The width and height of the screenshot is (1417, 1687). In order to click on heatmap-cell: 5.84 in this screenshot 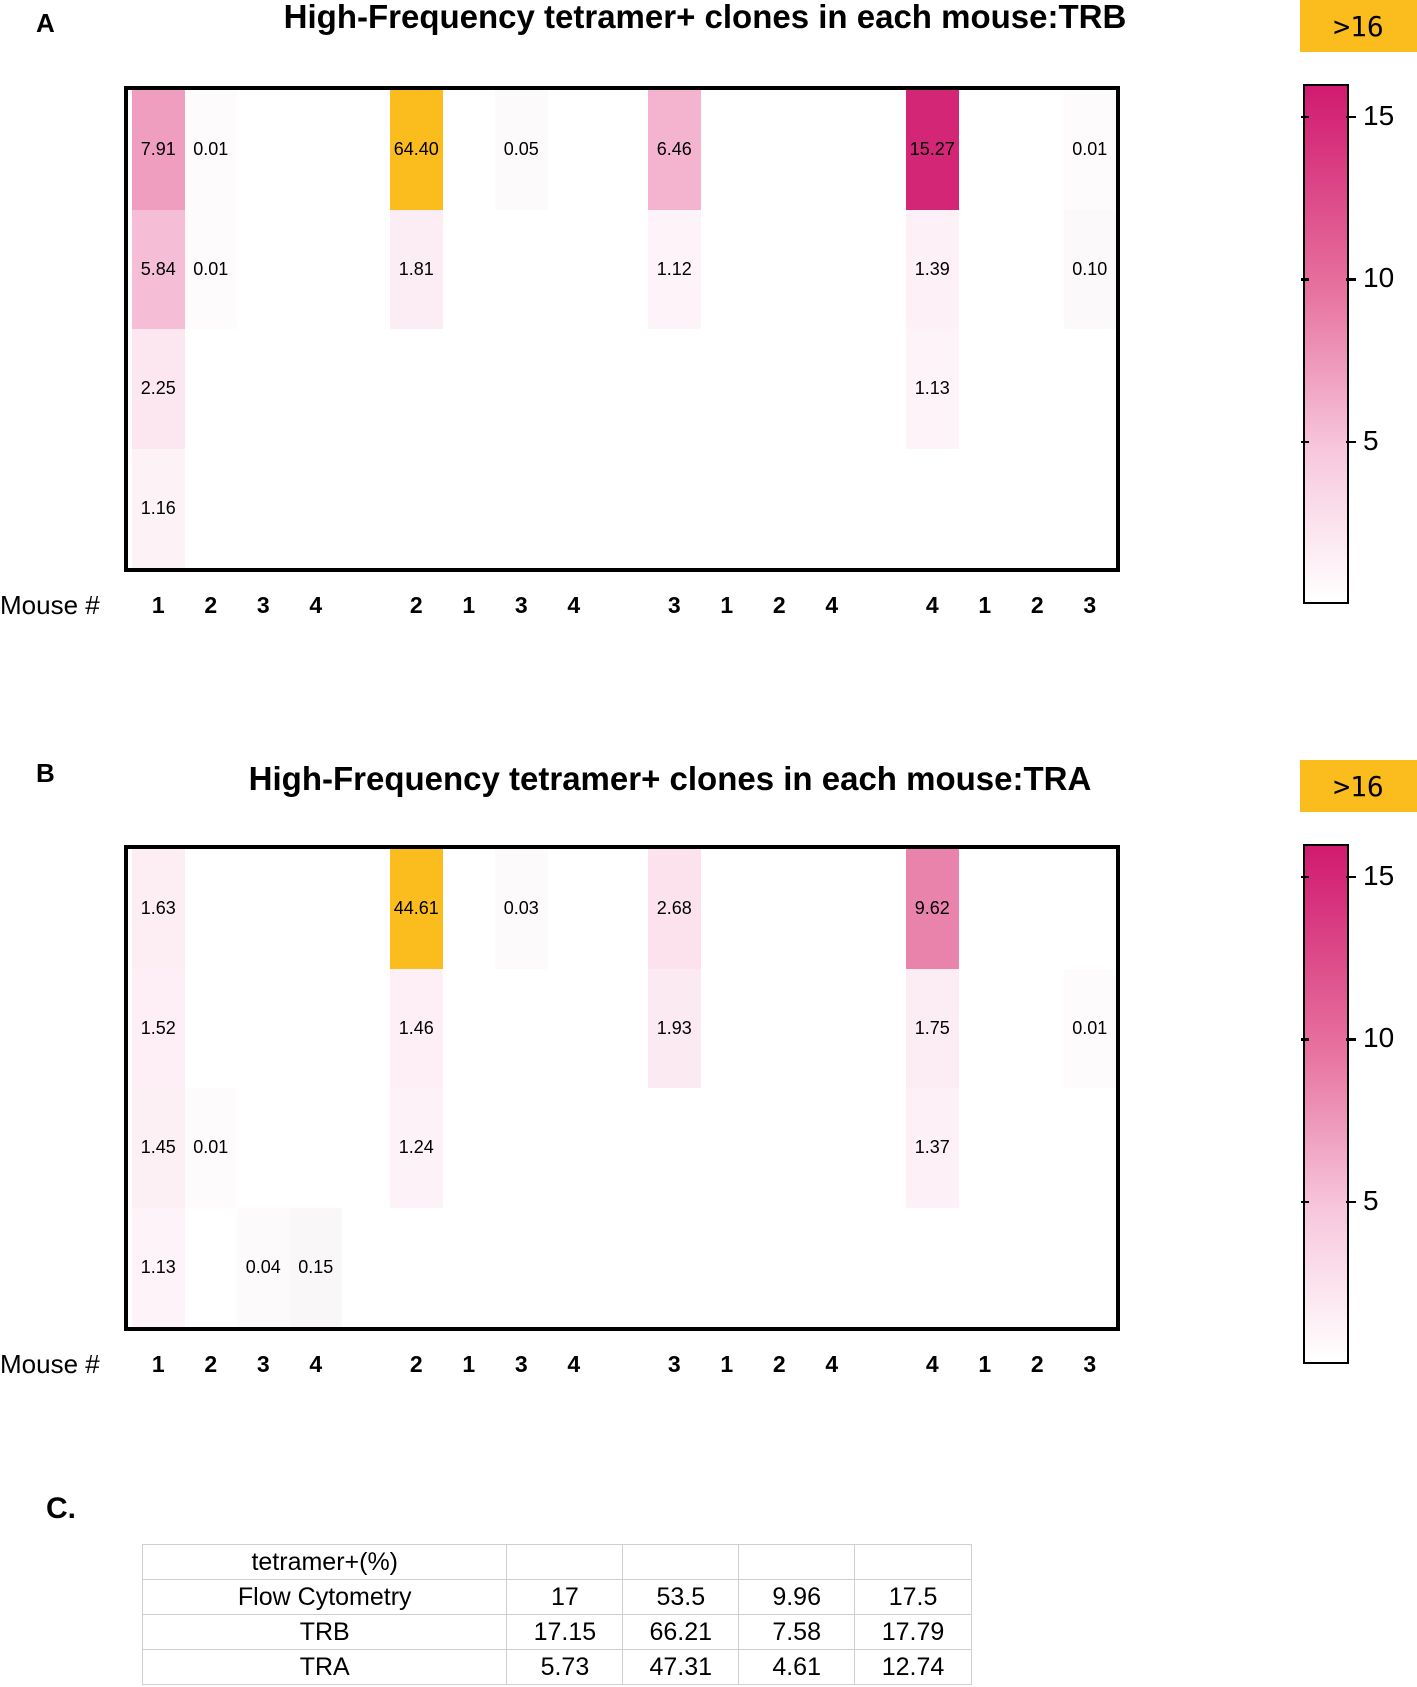, I will do `click(158, 269)`.